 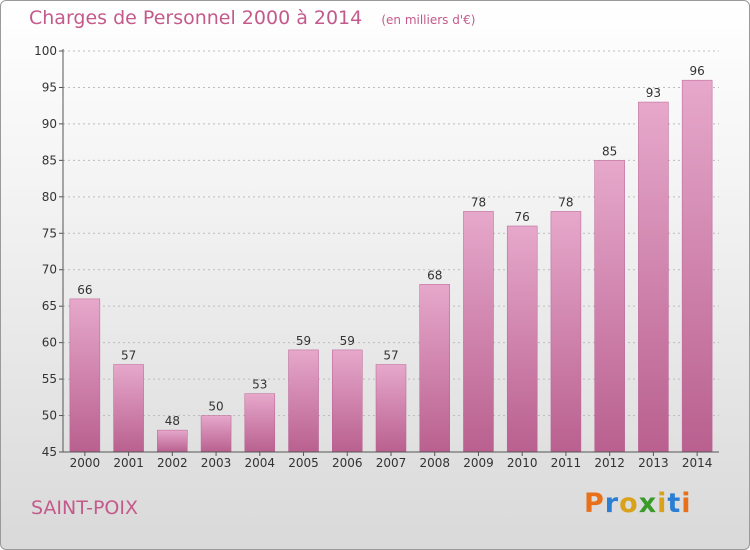 What do you see at coordinates (697, 463) in the screenshot?
I see `x-tick-label: 2014` at bounding box center [697, 463].